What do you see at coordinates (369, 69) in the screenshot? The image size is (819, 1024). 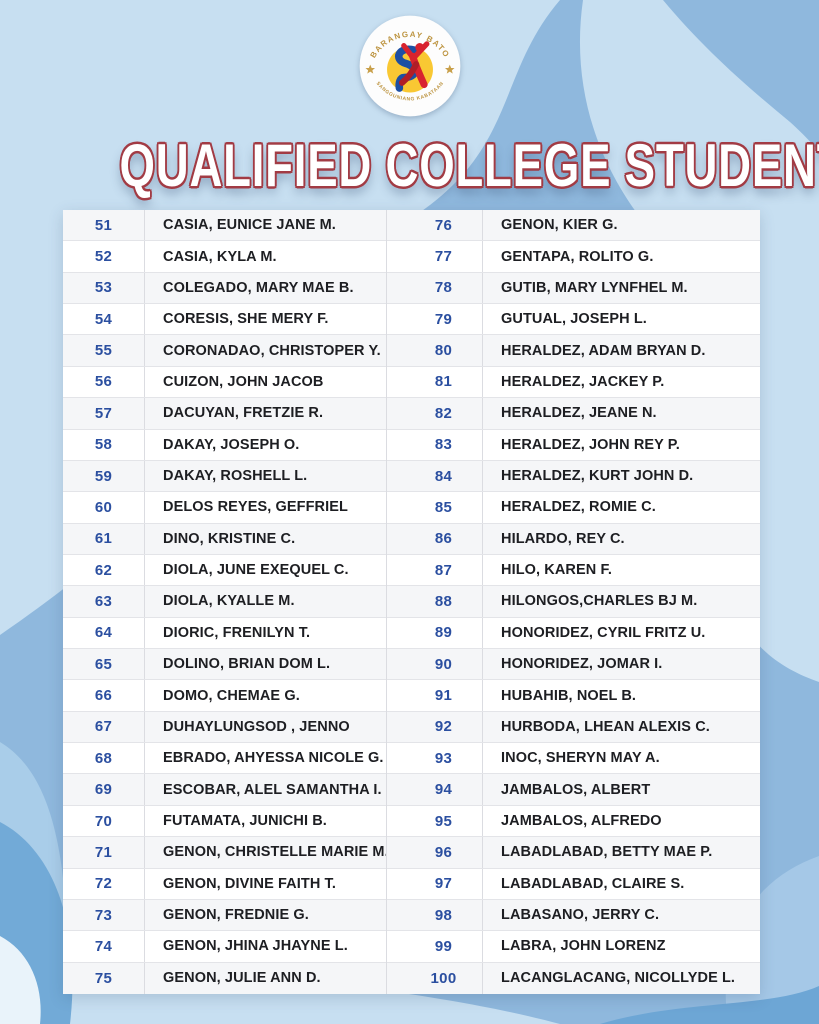 I see `star-left-icon` at bounding box center [369, 69].